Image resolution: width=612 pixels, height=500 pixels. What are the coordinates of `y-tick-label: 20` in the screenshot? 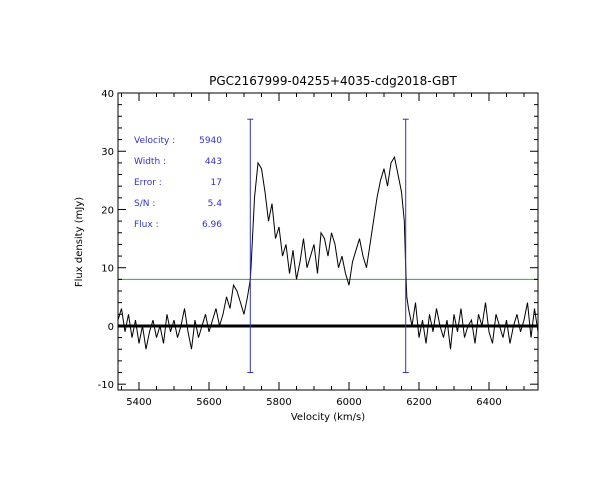 It's located at (107, 210).